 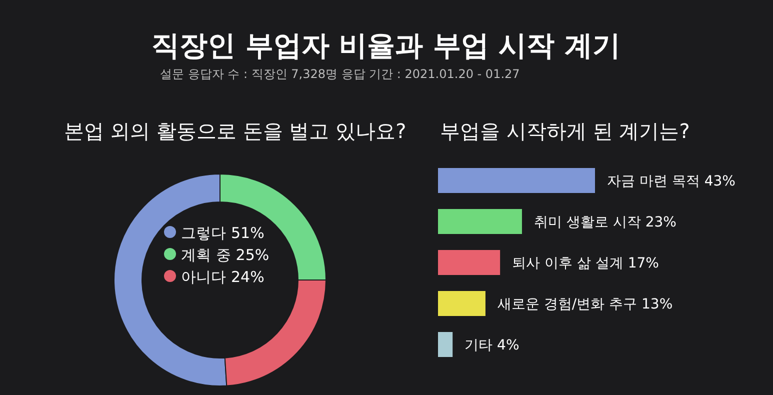 I want to click on legend-label: 그렇다, so click(x=203, y=233).